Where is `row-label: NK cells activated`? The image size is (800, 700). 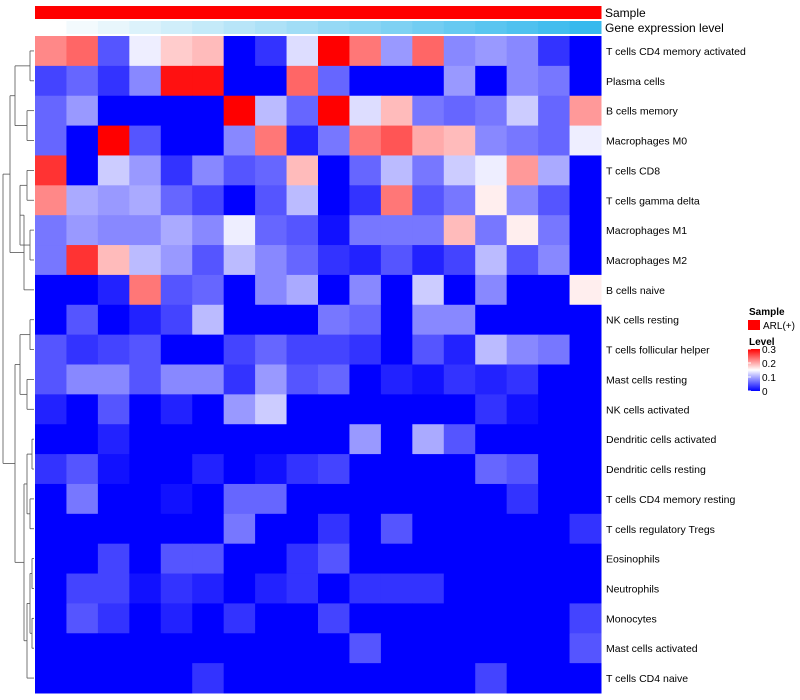 row-label: NK cells activated is located at coordinates (648, 410).